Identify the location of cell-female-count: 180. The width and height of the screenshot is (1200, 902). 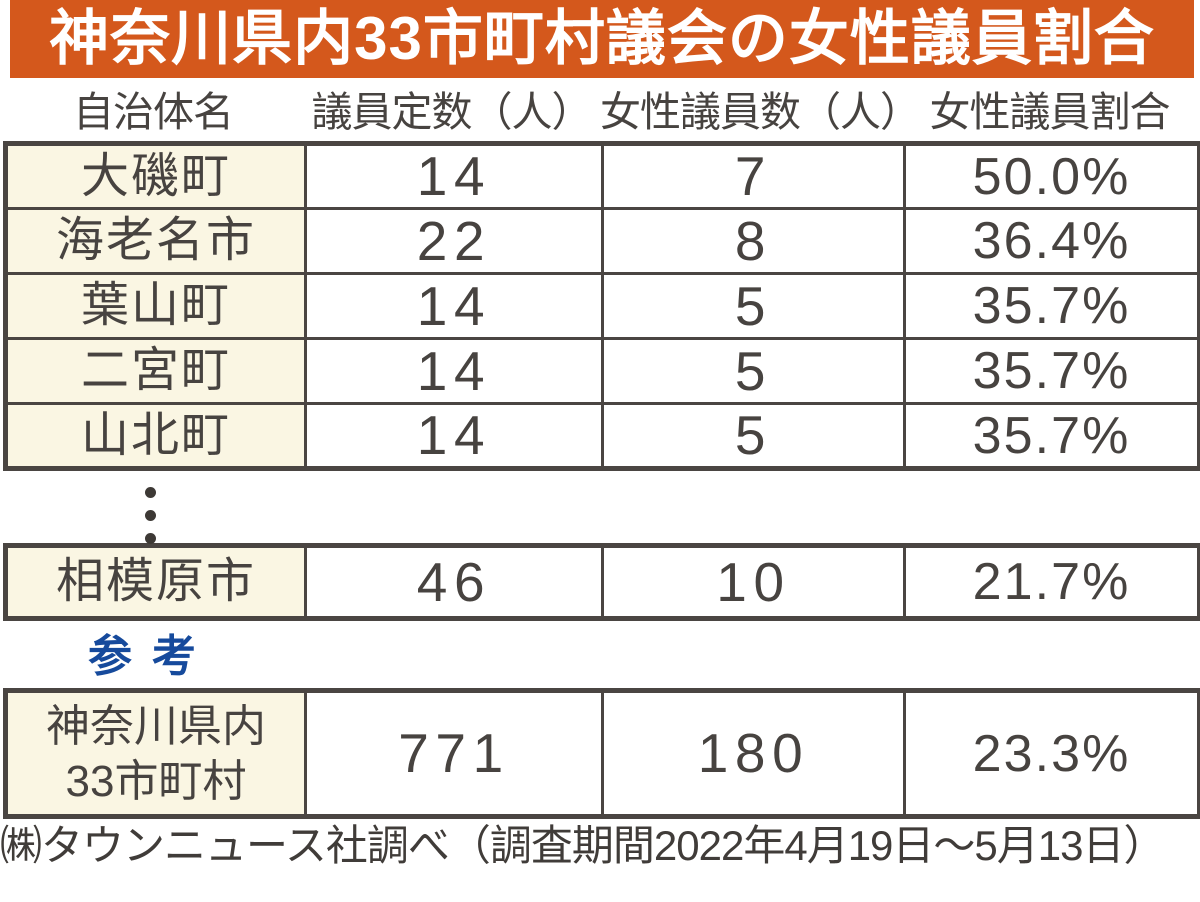
(753, 753).